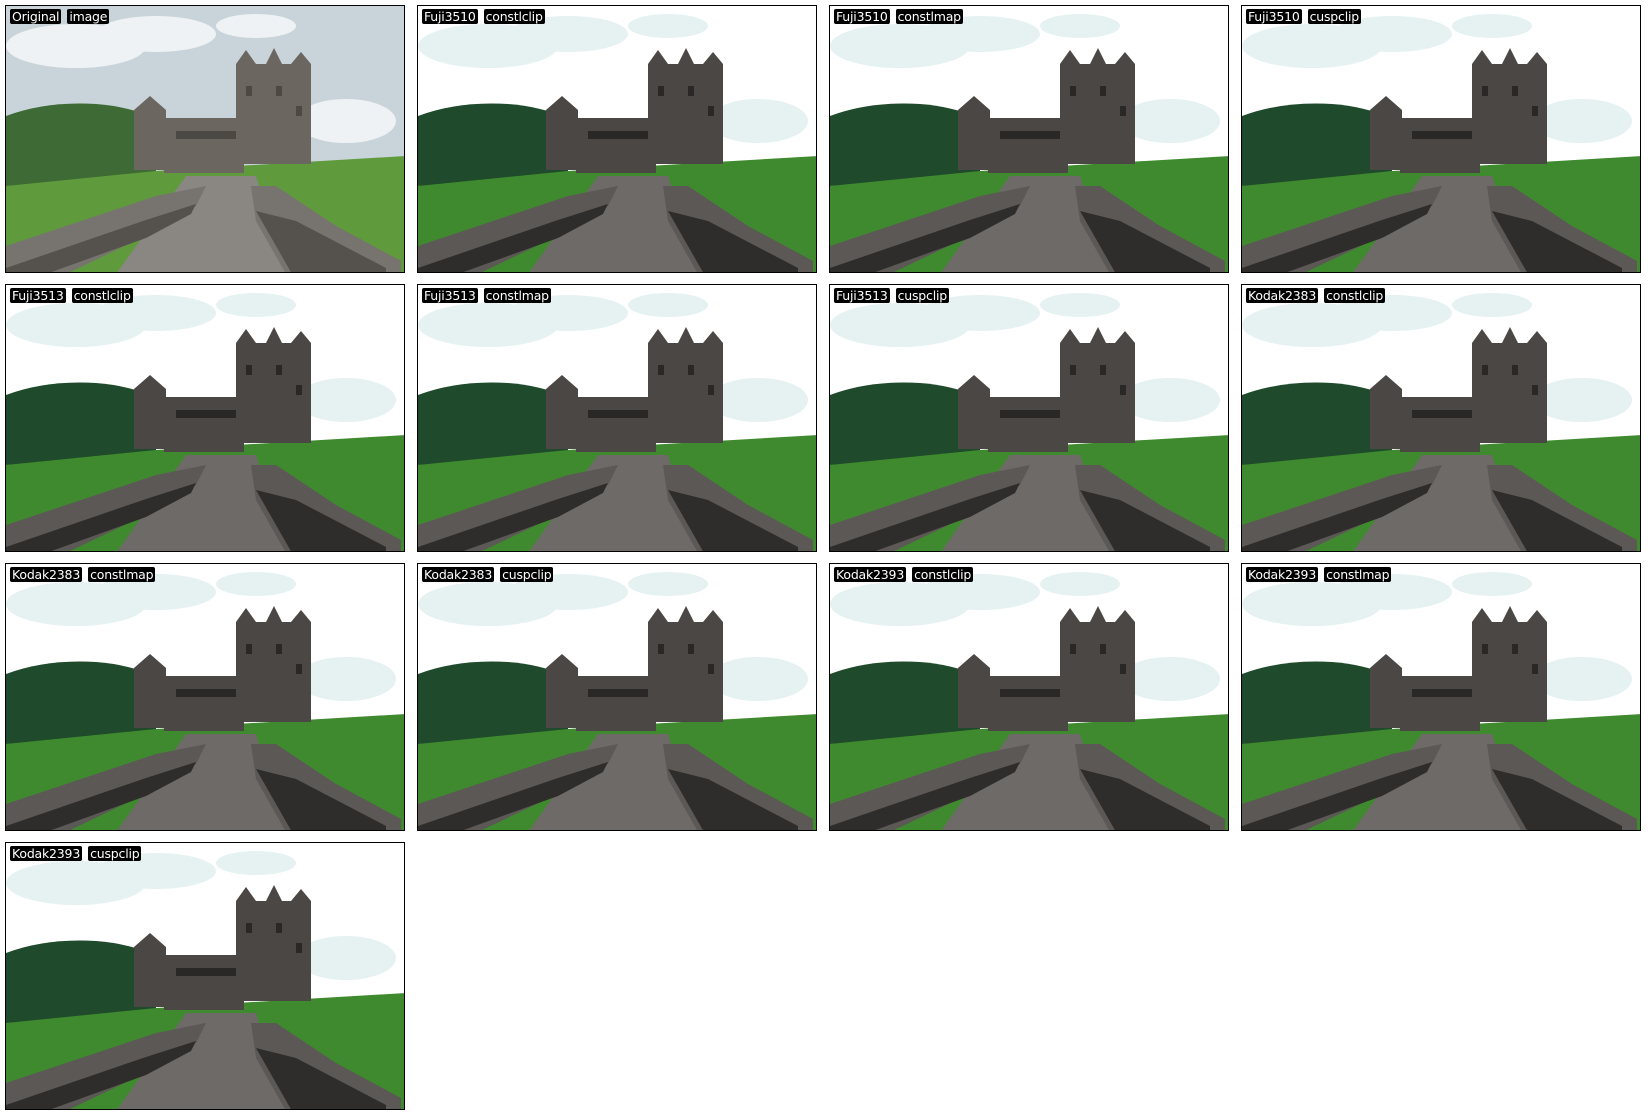 This screenshot has height=1116, width=1648. I want to click on image-panel-5: Fuji3513 constlclip, so click(205, 418).